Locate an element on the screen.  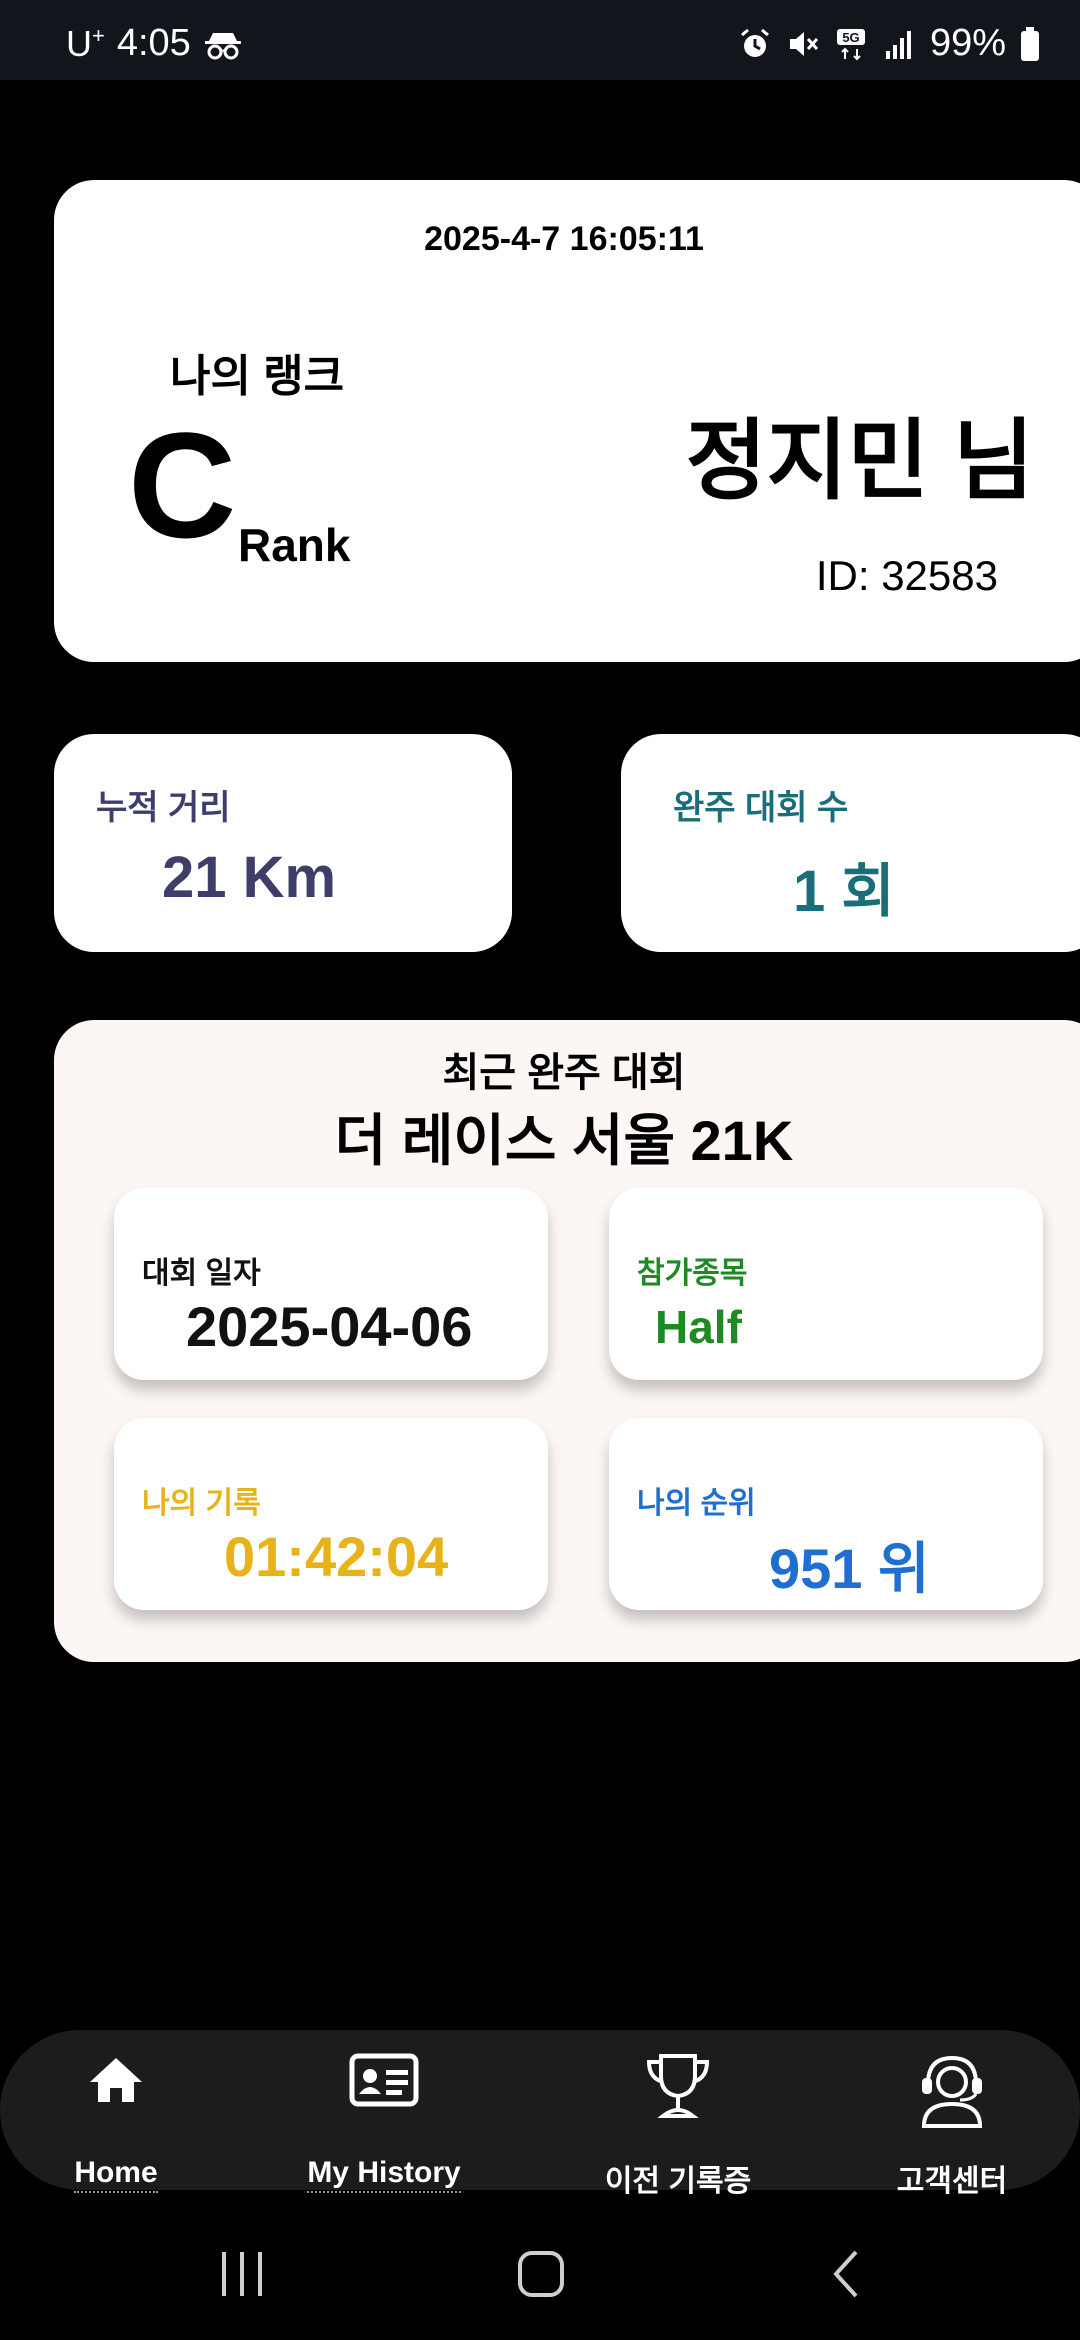
race-place-value: 951 위 is located at coordinates (849, 1568).